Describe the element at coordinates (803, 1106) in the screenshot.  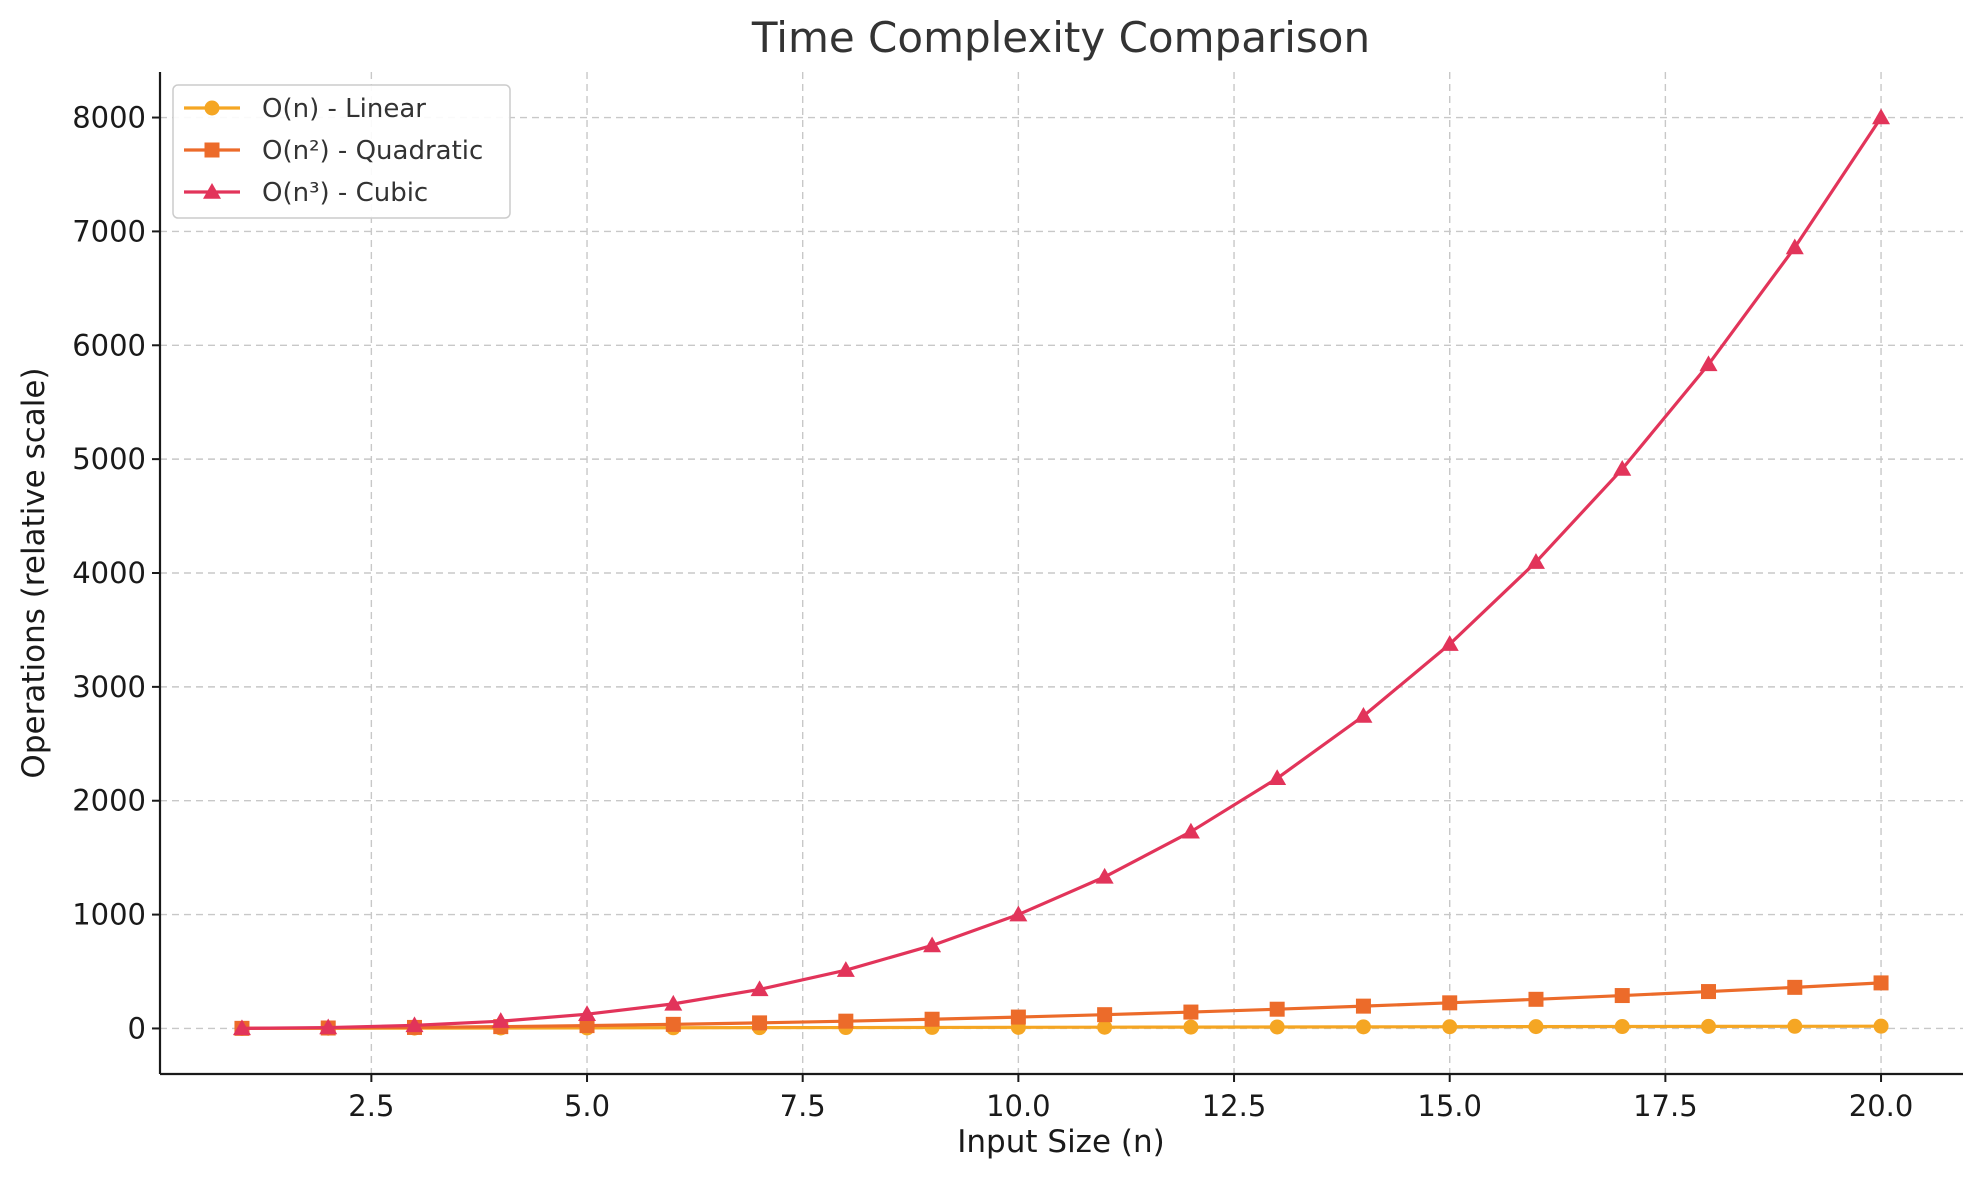
I see `x-tick-label: 7.5` at that location.